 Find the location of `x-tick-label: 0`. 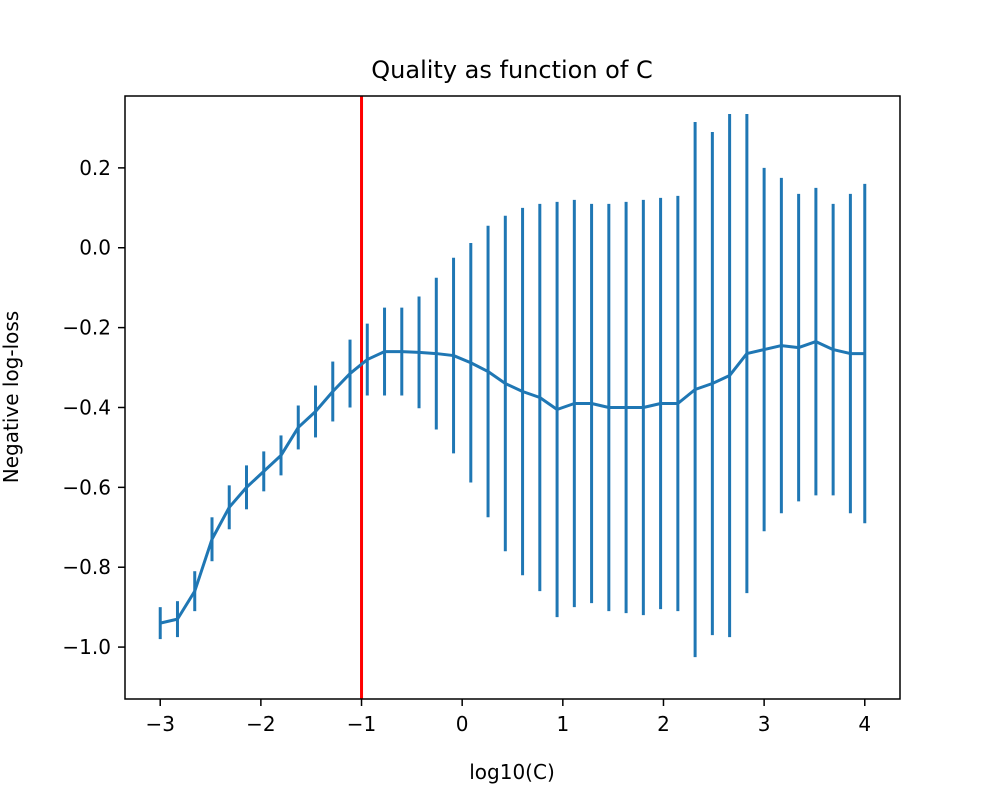

x-tick-label: 0 is located at coordinates (462, 724).